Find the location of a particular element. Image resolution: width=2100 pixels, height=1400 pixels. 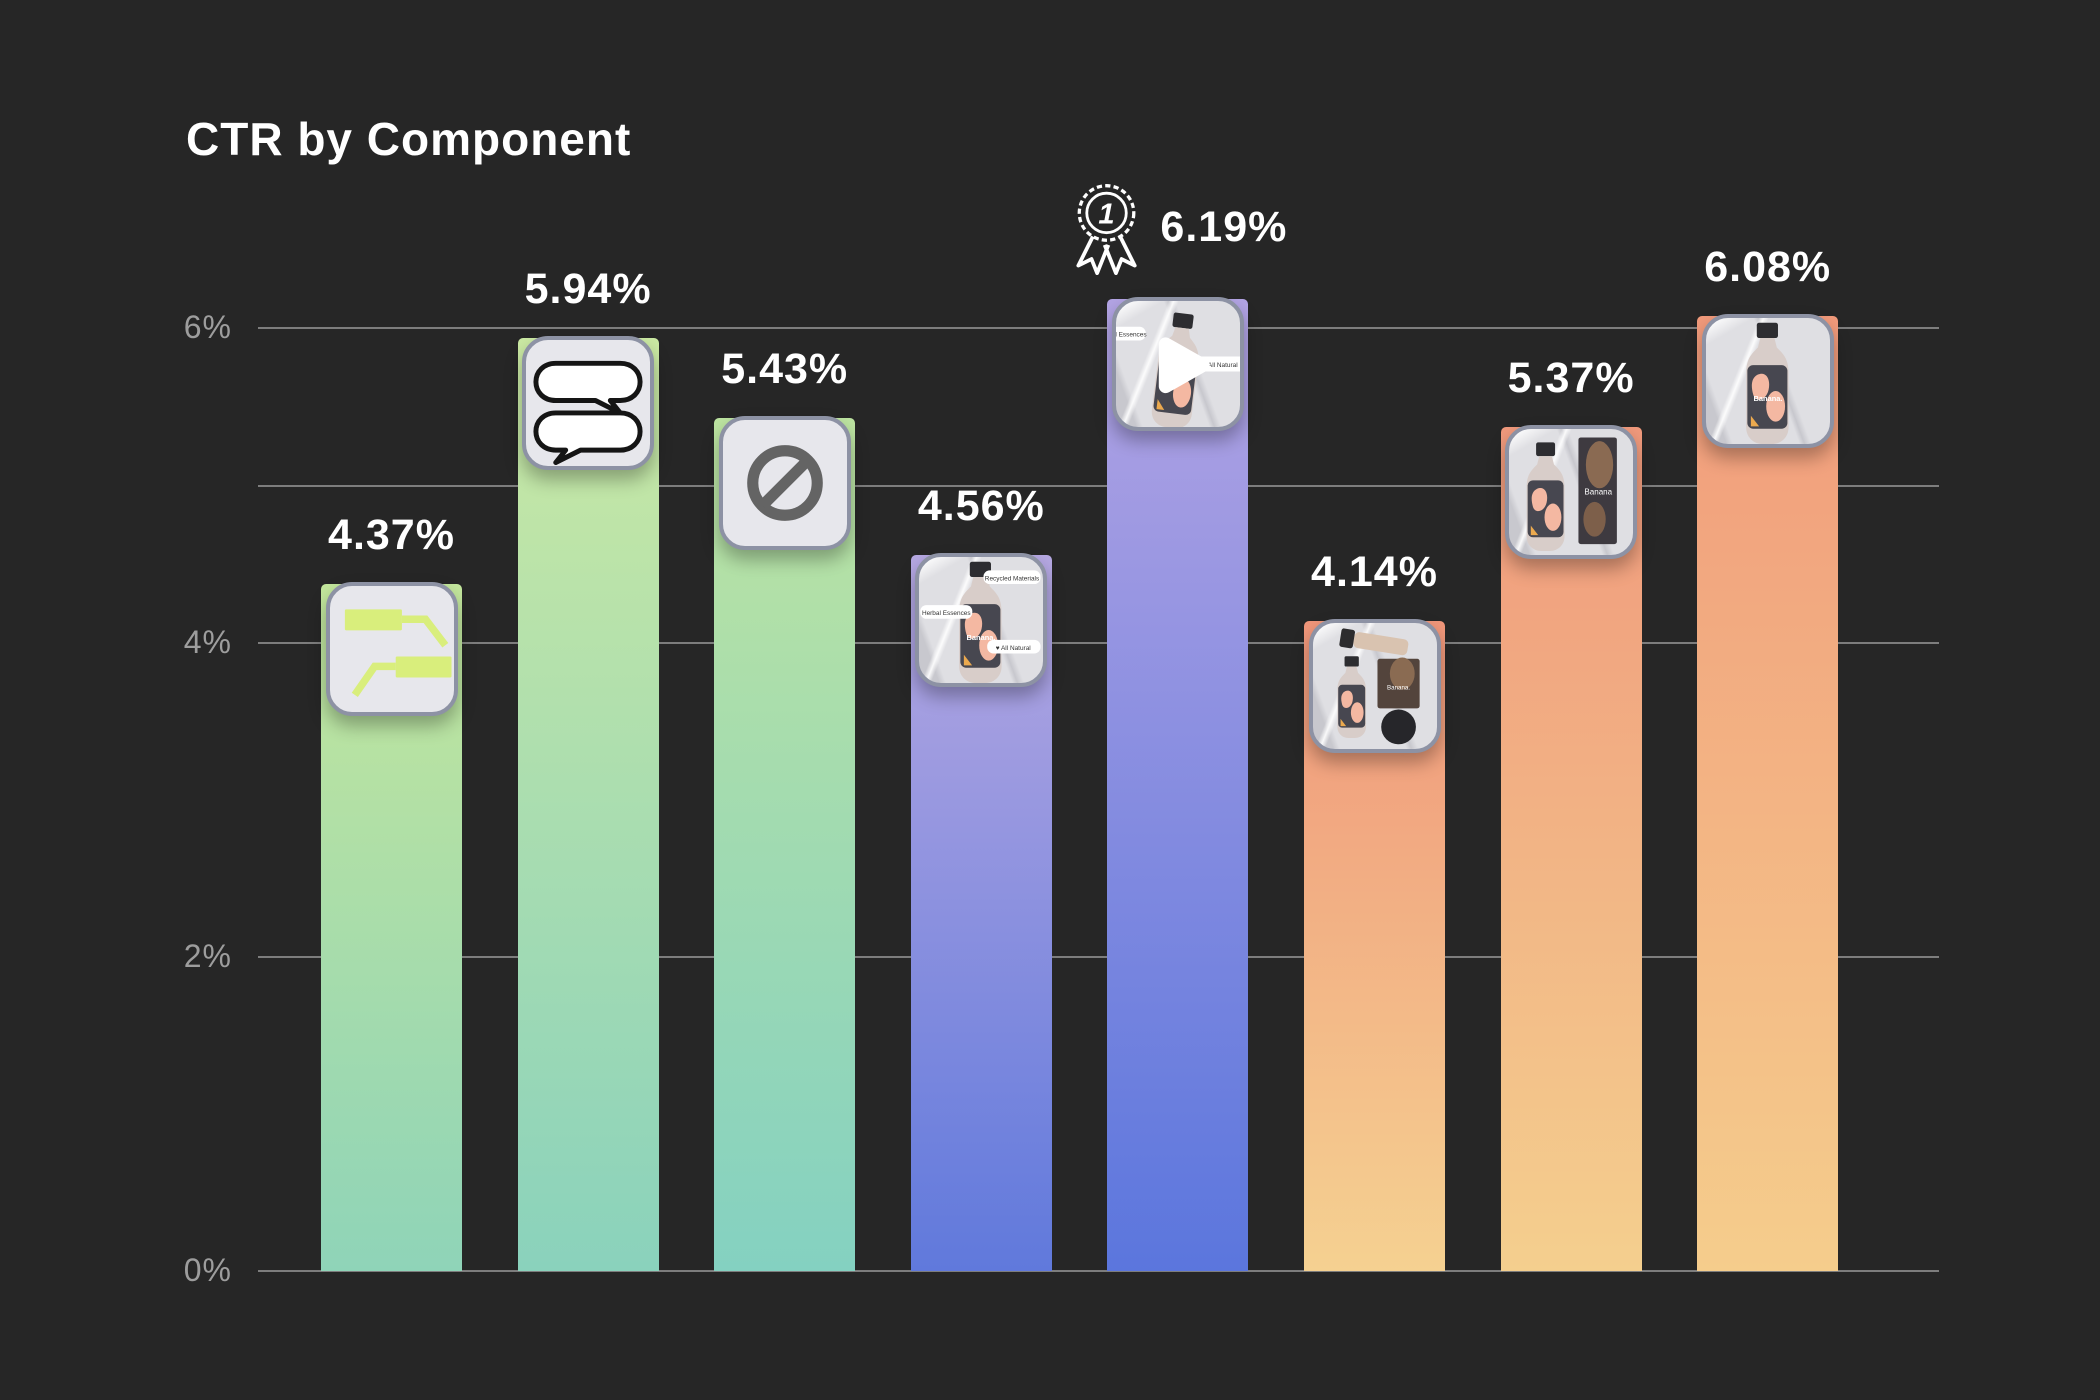

value-label: 4.37% is located at coordinates (391, 535).